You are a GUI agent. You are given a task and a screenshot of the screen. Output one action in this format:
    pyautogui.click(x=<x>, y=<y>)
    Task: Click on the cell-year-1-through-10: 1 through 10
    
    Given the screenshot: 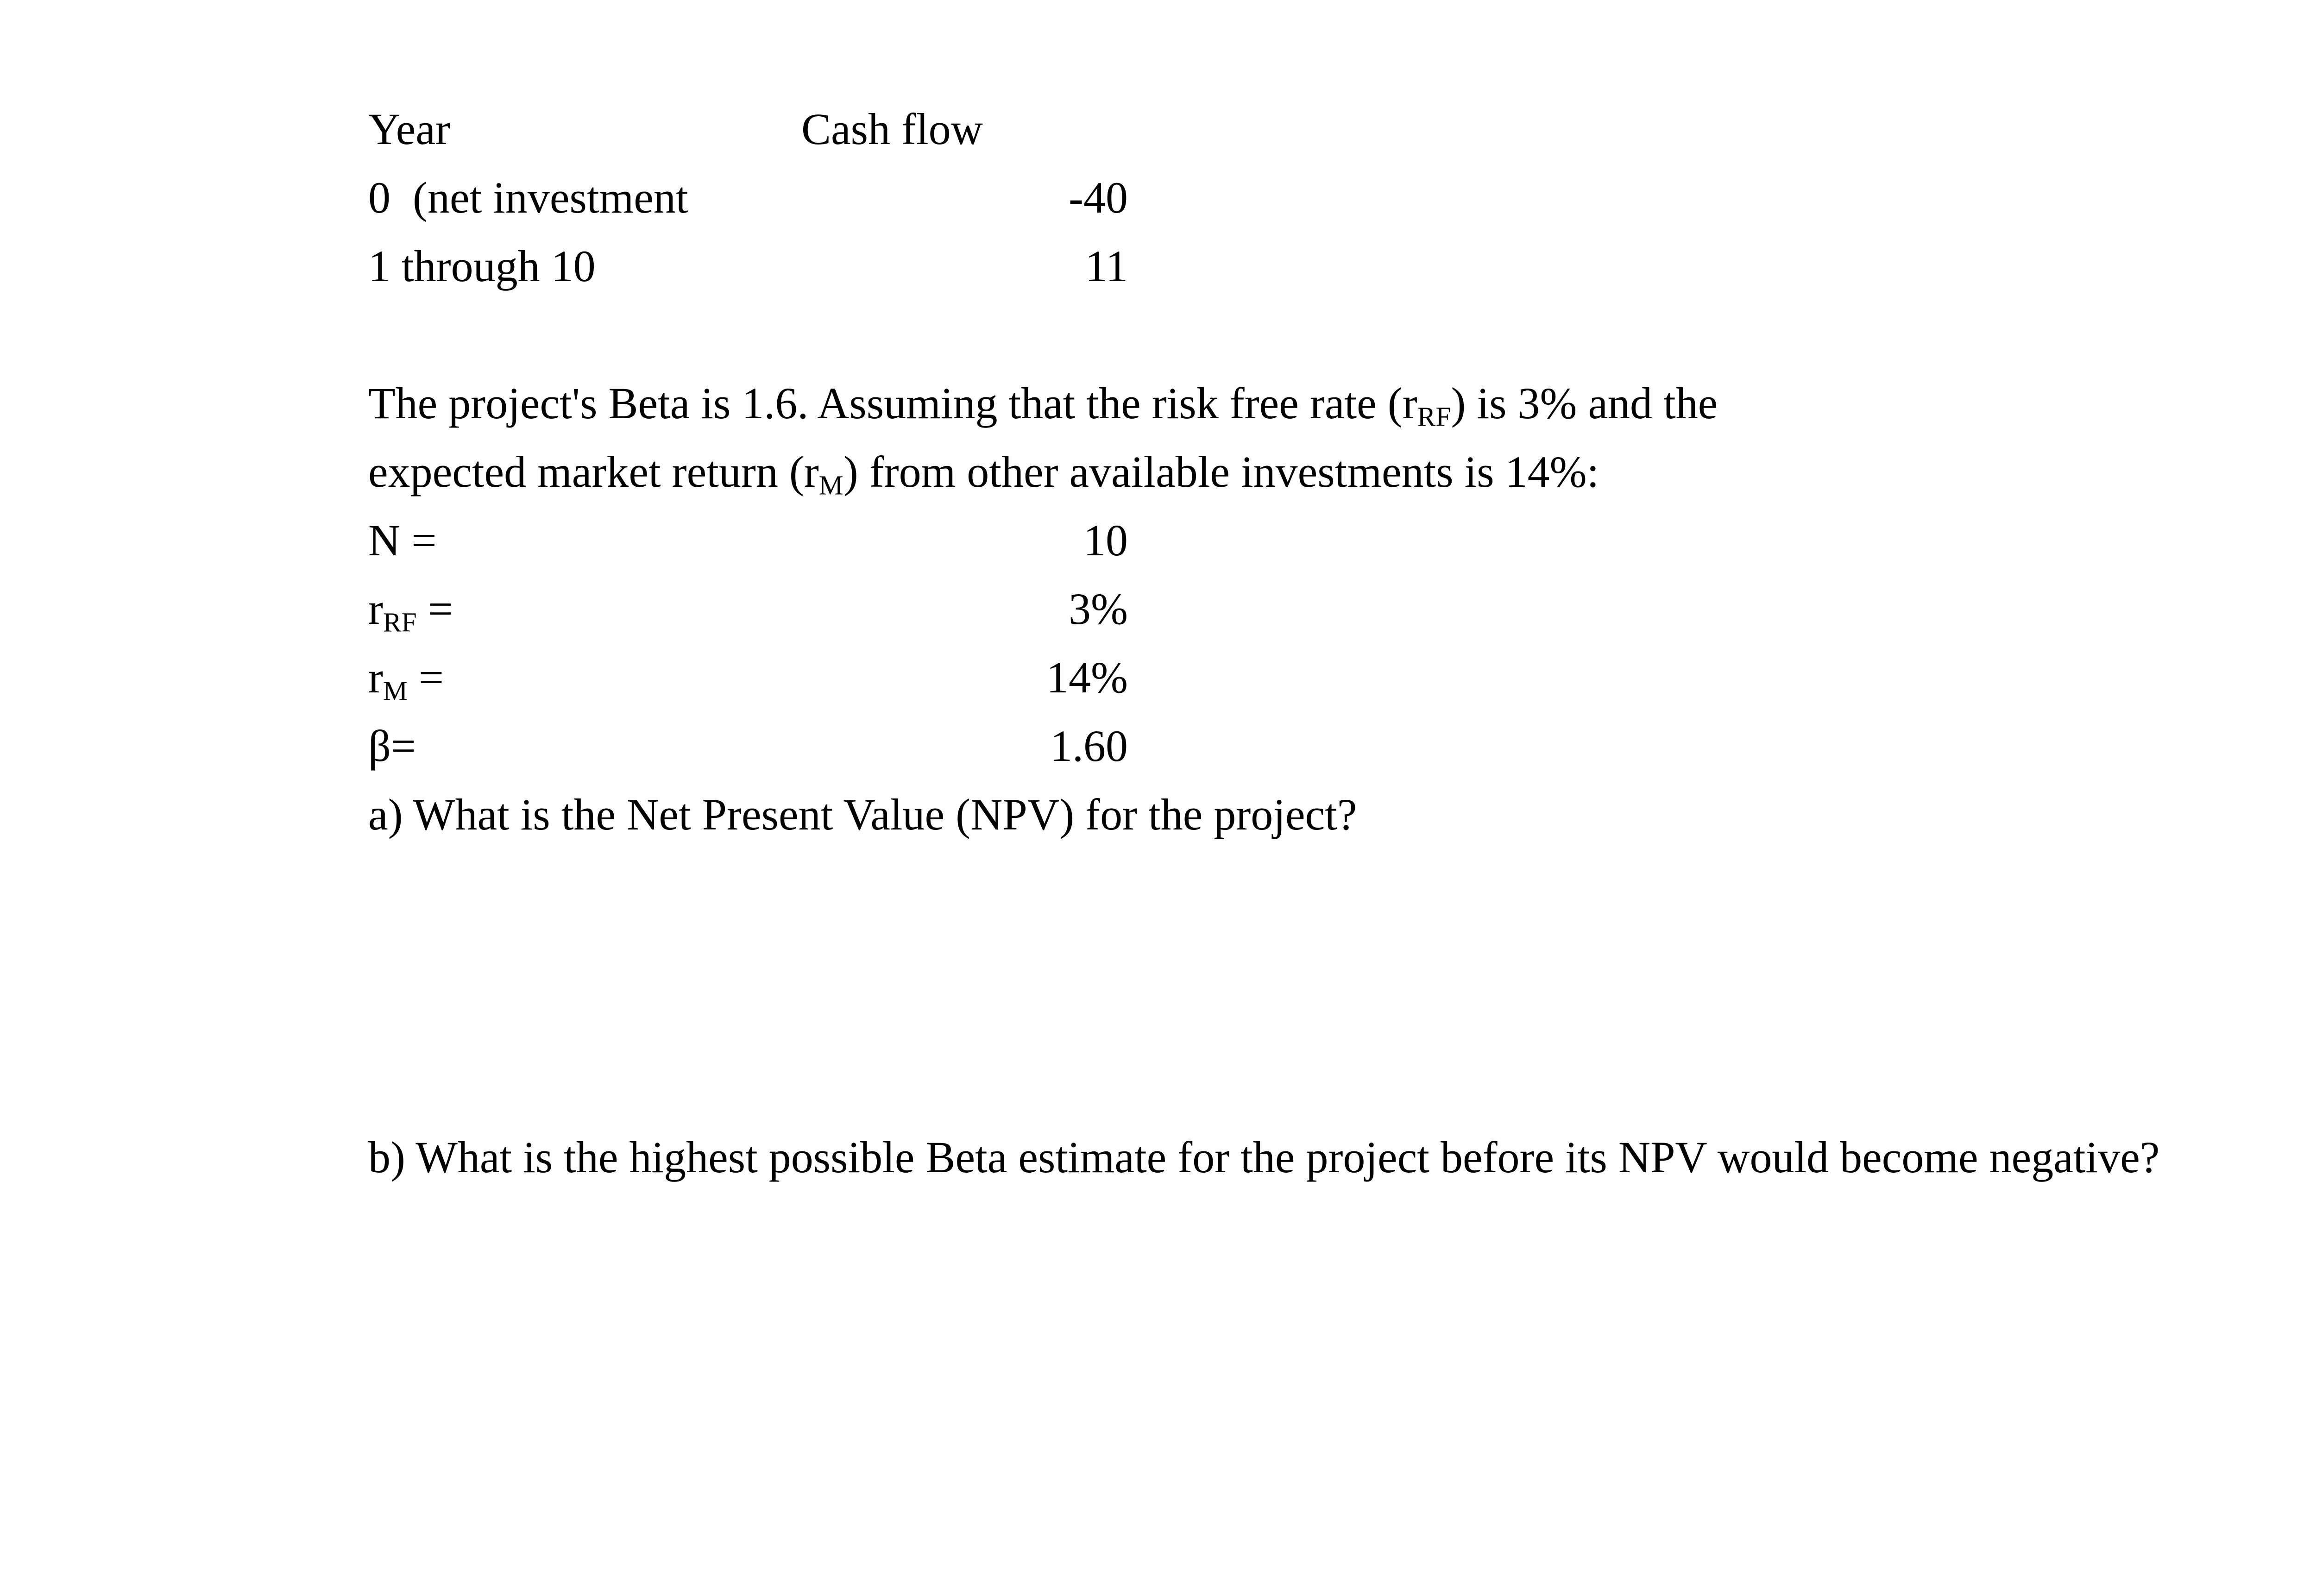 What is the action you would take?
    pyautogui.click(x=482, y=266)
    